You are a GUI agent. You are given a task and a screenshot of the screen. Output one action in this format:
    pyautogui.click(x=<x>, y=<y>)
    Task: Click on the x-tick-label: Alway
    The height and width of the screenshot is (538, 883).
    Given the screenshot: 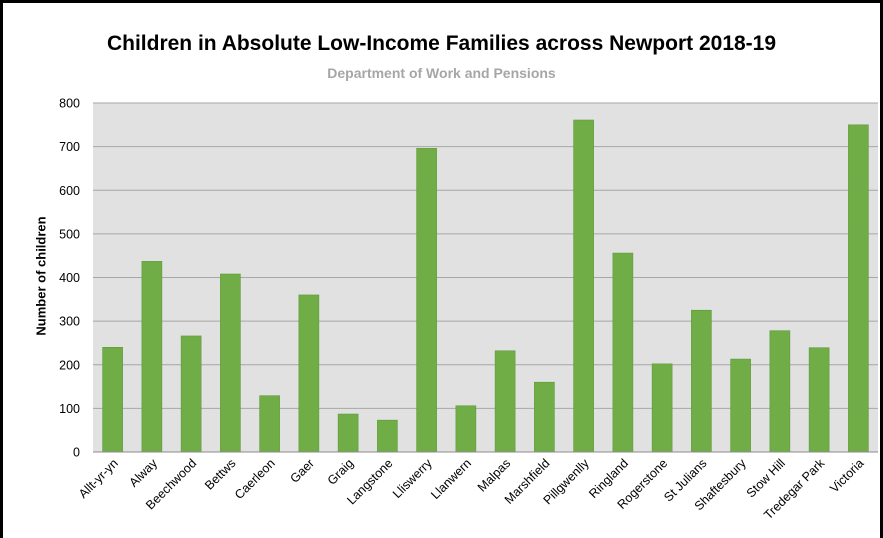 What is the action you would take?
    pyautogui.click(x=144, y=473)
    